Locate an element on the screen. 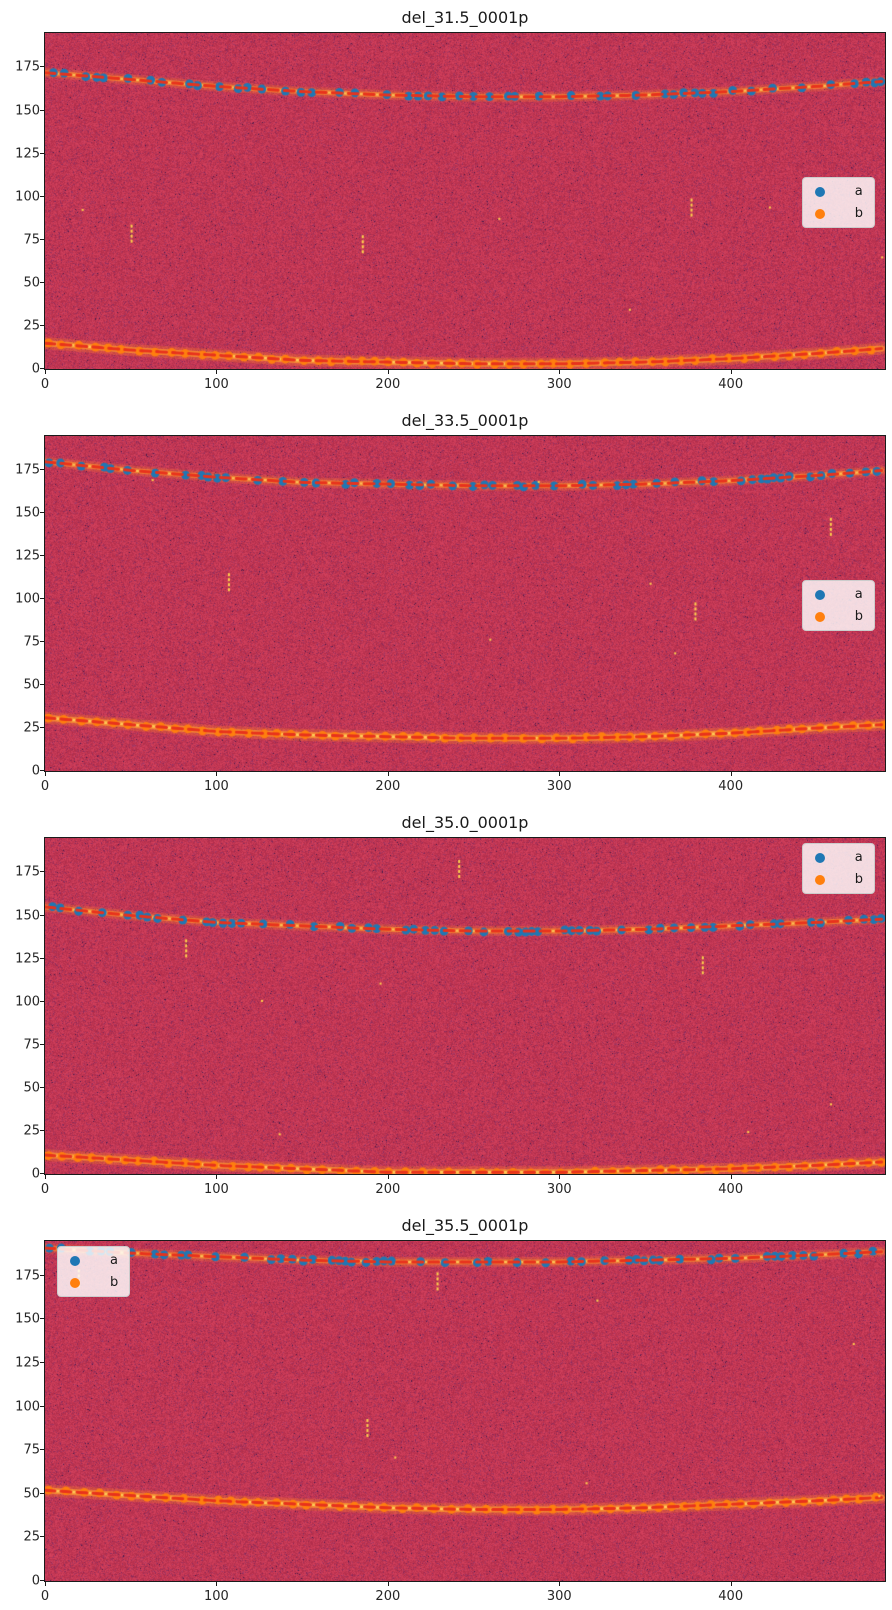 Image resolution: width=892 pixels, height=1610 pixels. plot-title: del_33.5_0001p is located at coordinates (465, 420).